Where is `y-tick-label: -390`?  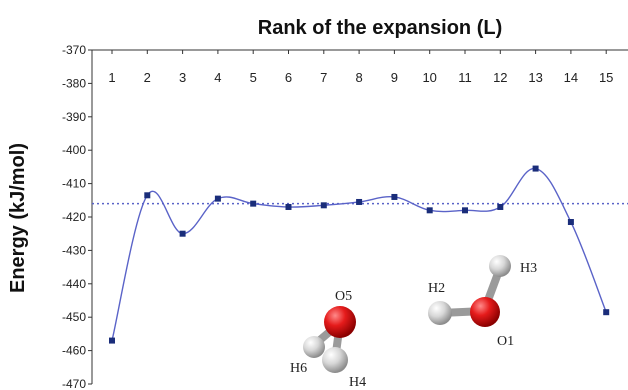 y-tick-label: -390 is located at coordinates (74, 117).